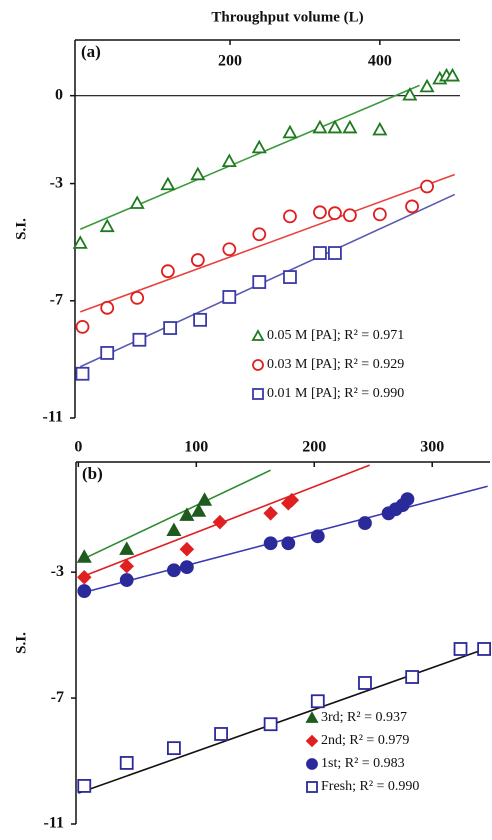  I want to click on panel-label: (b), so click(92, 473).